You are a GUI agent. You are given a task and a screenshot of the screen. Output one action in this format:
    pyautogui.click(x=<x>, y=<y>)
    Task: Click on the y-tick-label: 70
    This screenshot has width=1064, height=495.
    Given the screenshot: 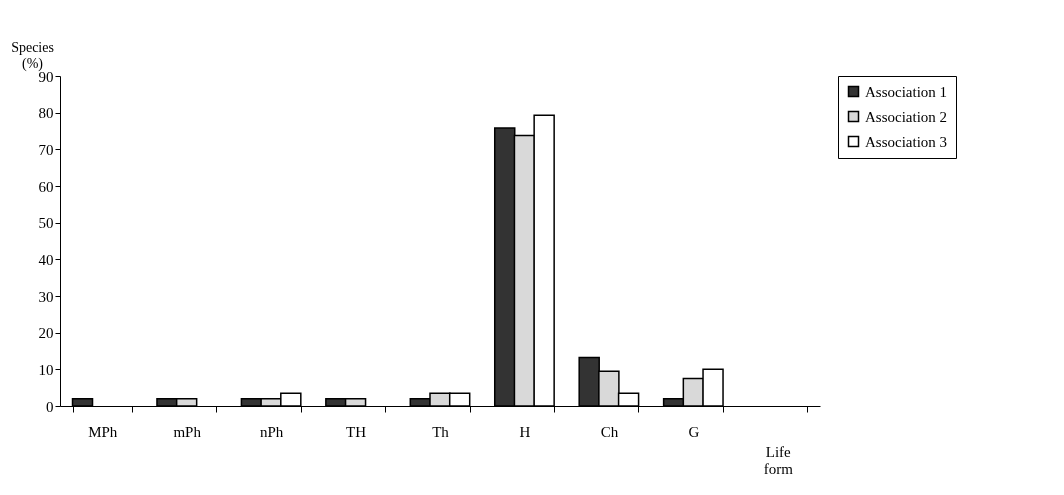 What is the action you would take?
    pyautogui.click(x=46, y=149)
    